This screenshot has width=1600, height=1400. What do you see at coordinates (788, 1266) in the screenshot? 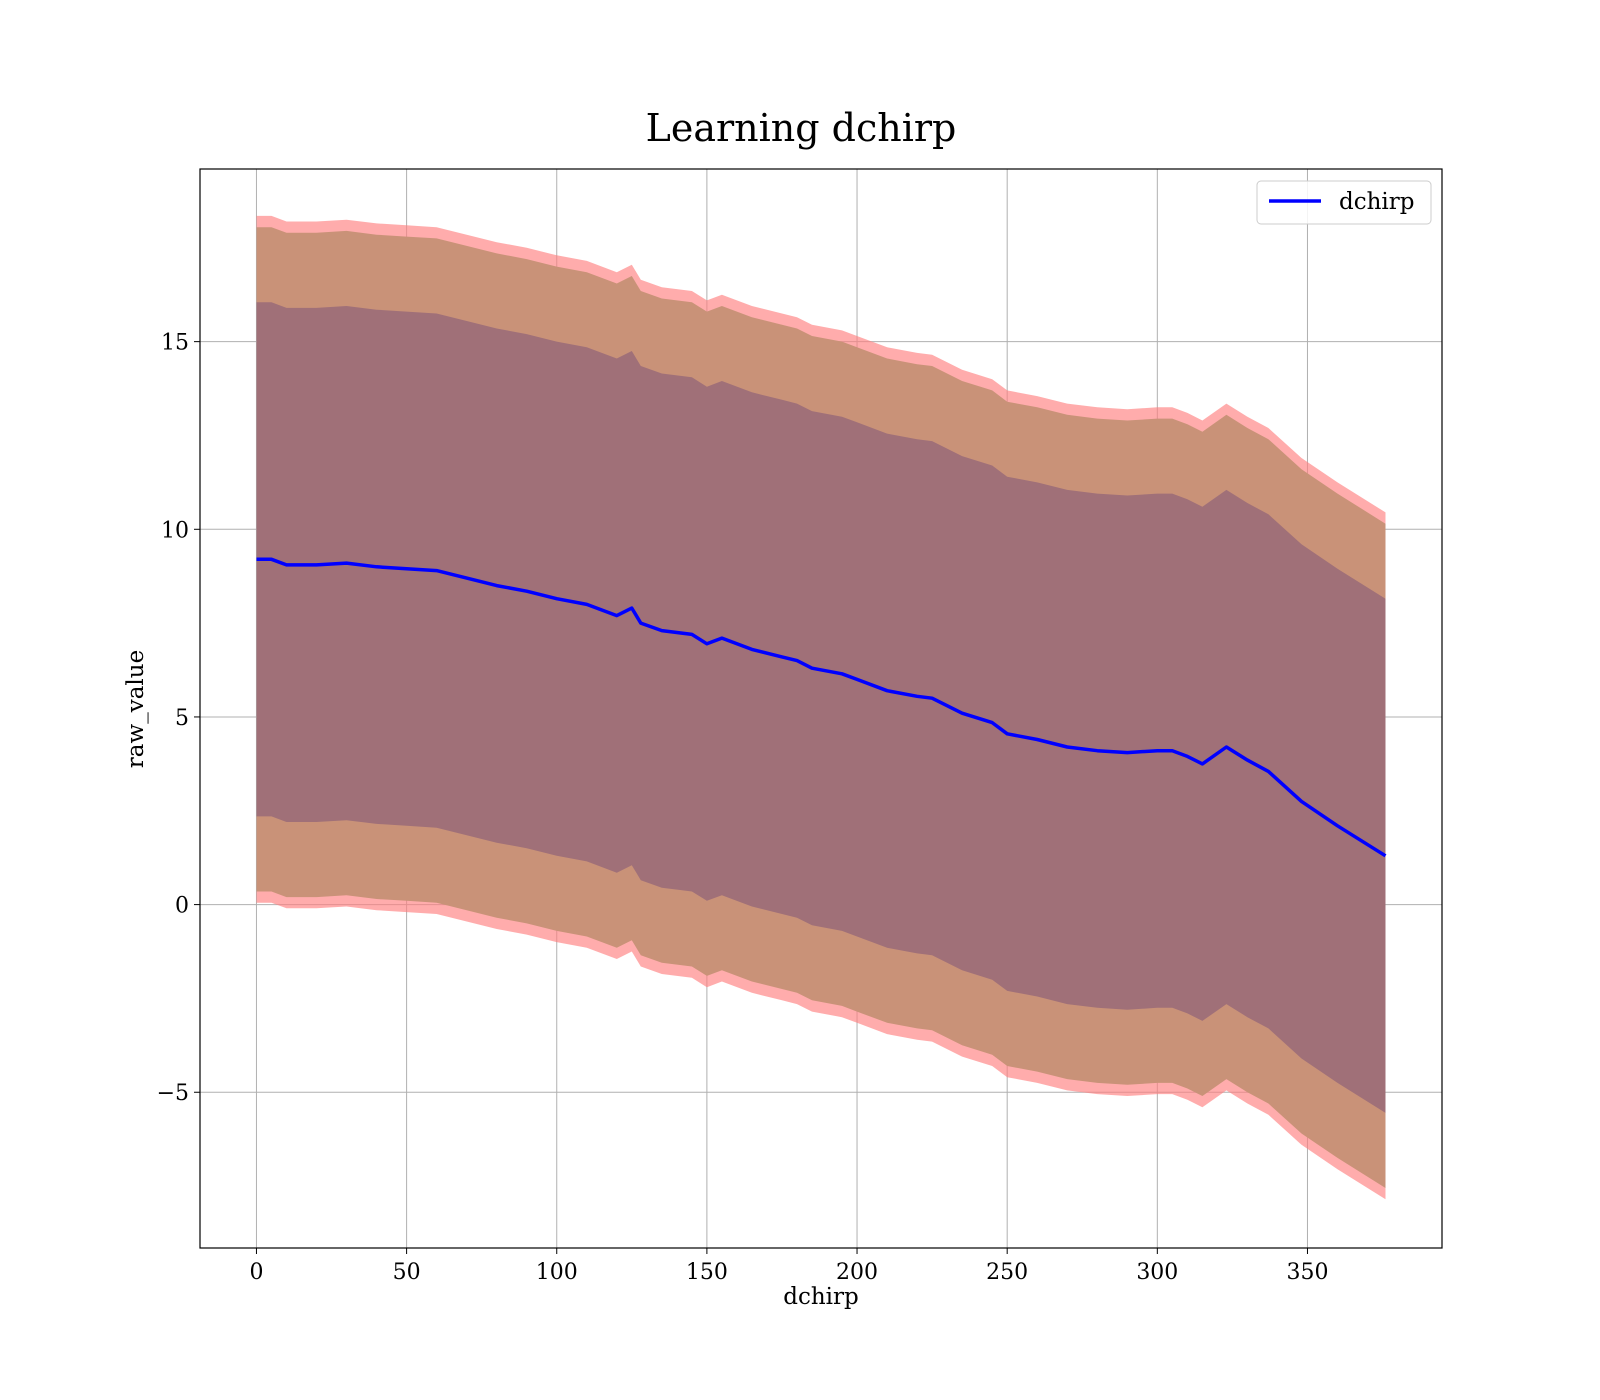
I see `x-axis: 0 50 100 150 200 250 300 350` at bounding box center [788, 1266].